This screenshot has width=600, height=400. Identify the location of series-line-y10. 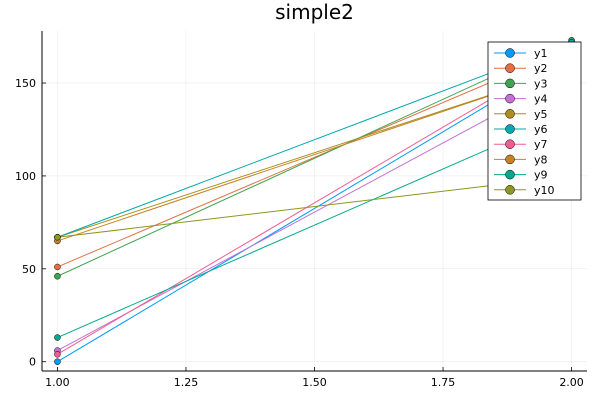
(314, 206).